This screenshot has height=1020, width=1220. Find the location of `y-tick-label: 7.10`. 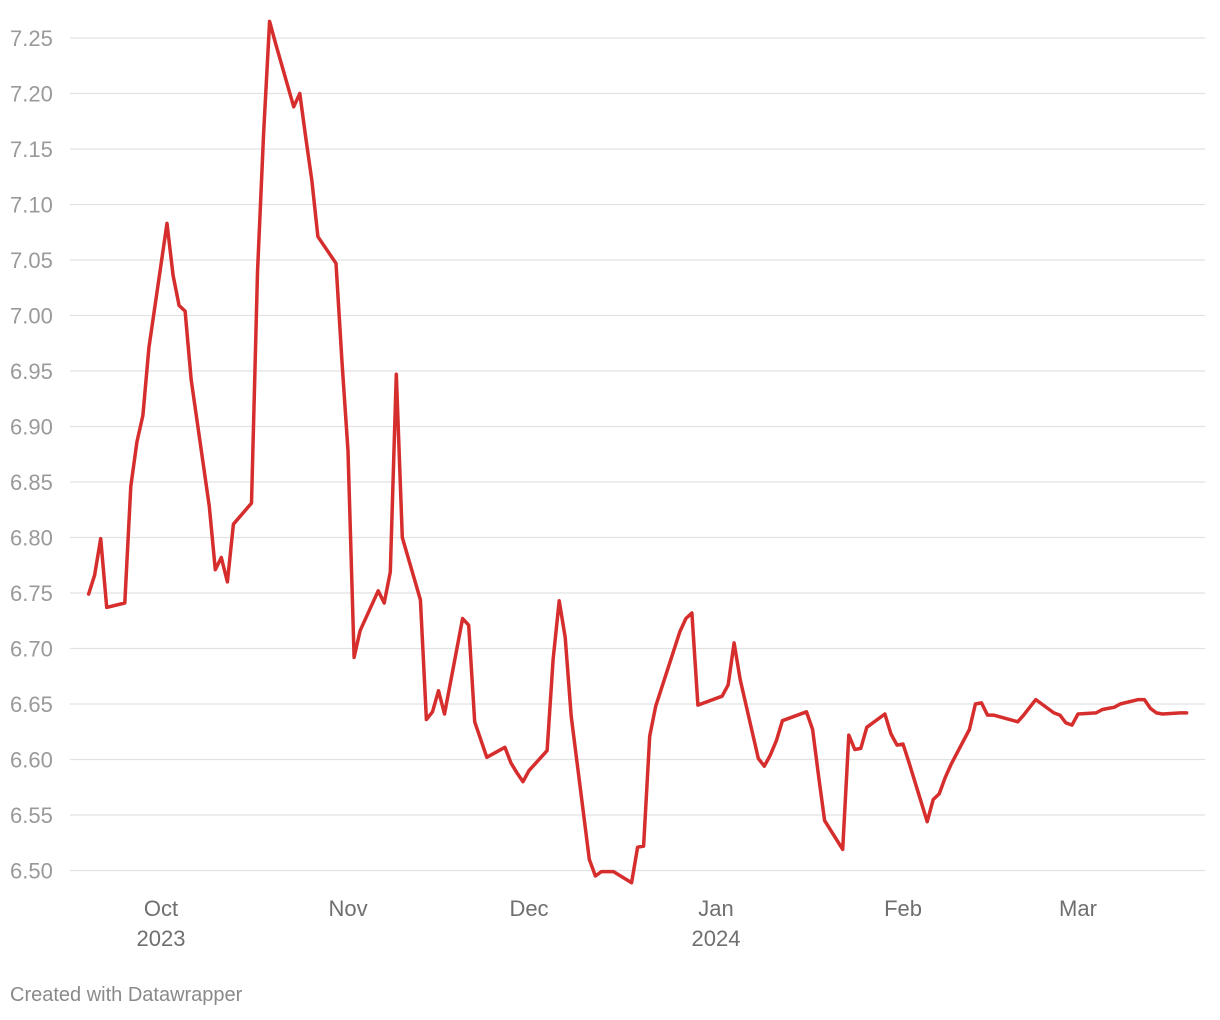

y-tick-label: 7.10 is located at coordinates (31, 205).